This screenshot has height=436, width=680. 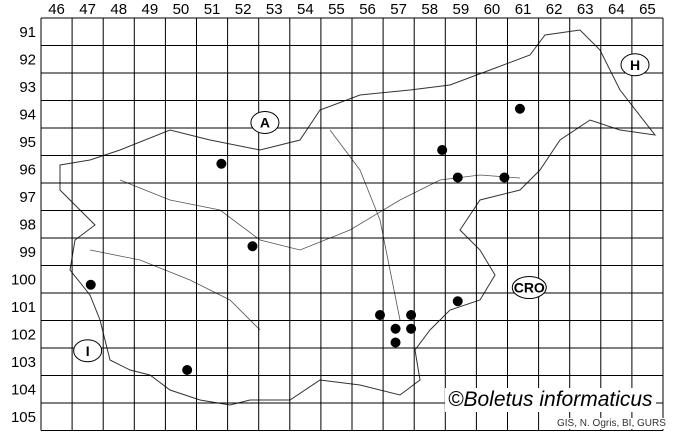 I want to click on column-label: 60, so click(x=492, y=9).